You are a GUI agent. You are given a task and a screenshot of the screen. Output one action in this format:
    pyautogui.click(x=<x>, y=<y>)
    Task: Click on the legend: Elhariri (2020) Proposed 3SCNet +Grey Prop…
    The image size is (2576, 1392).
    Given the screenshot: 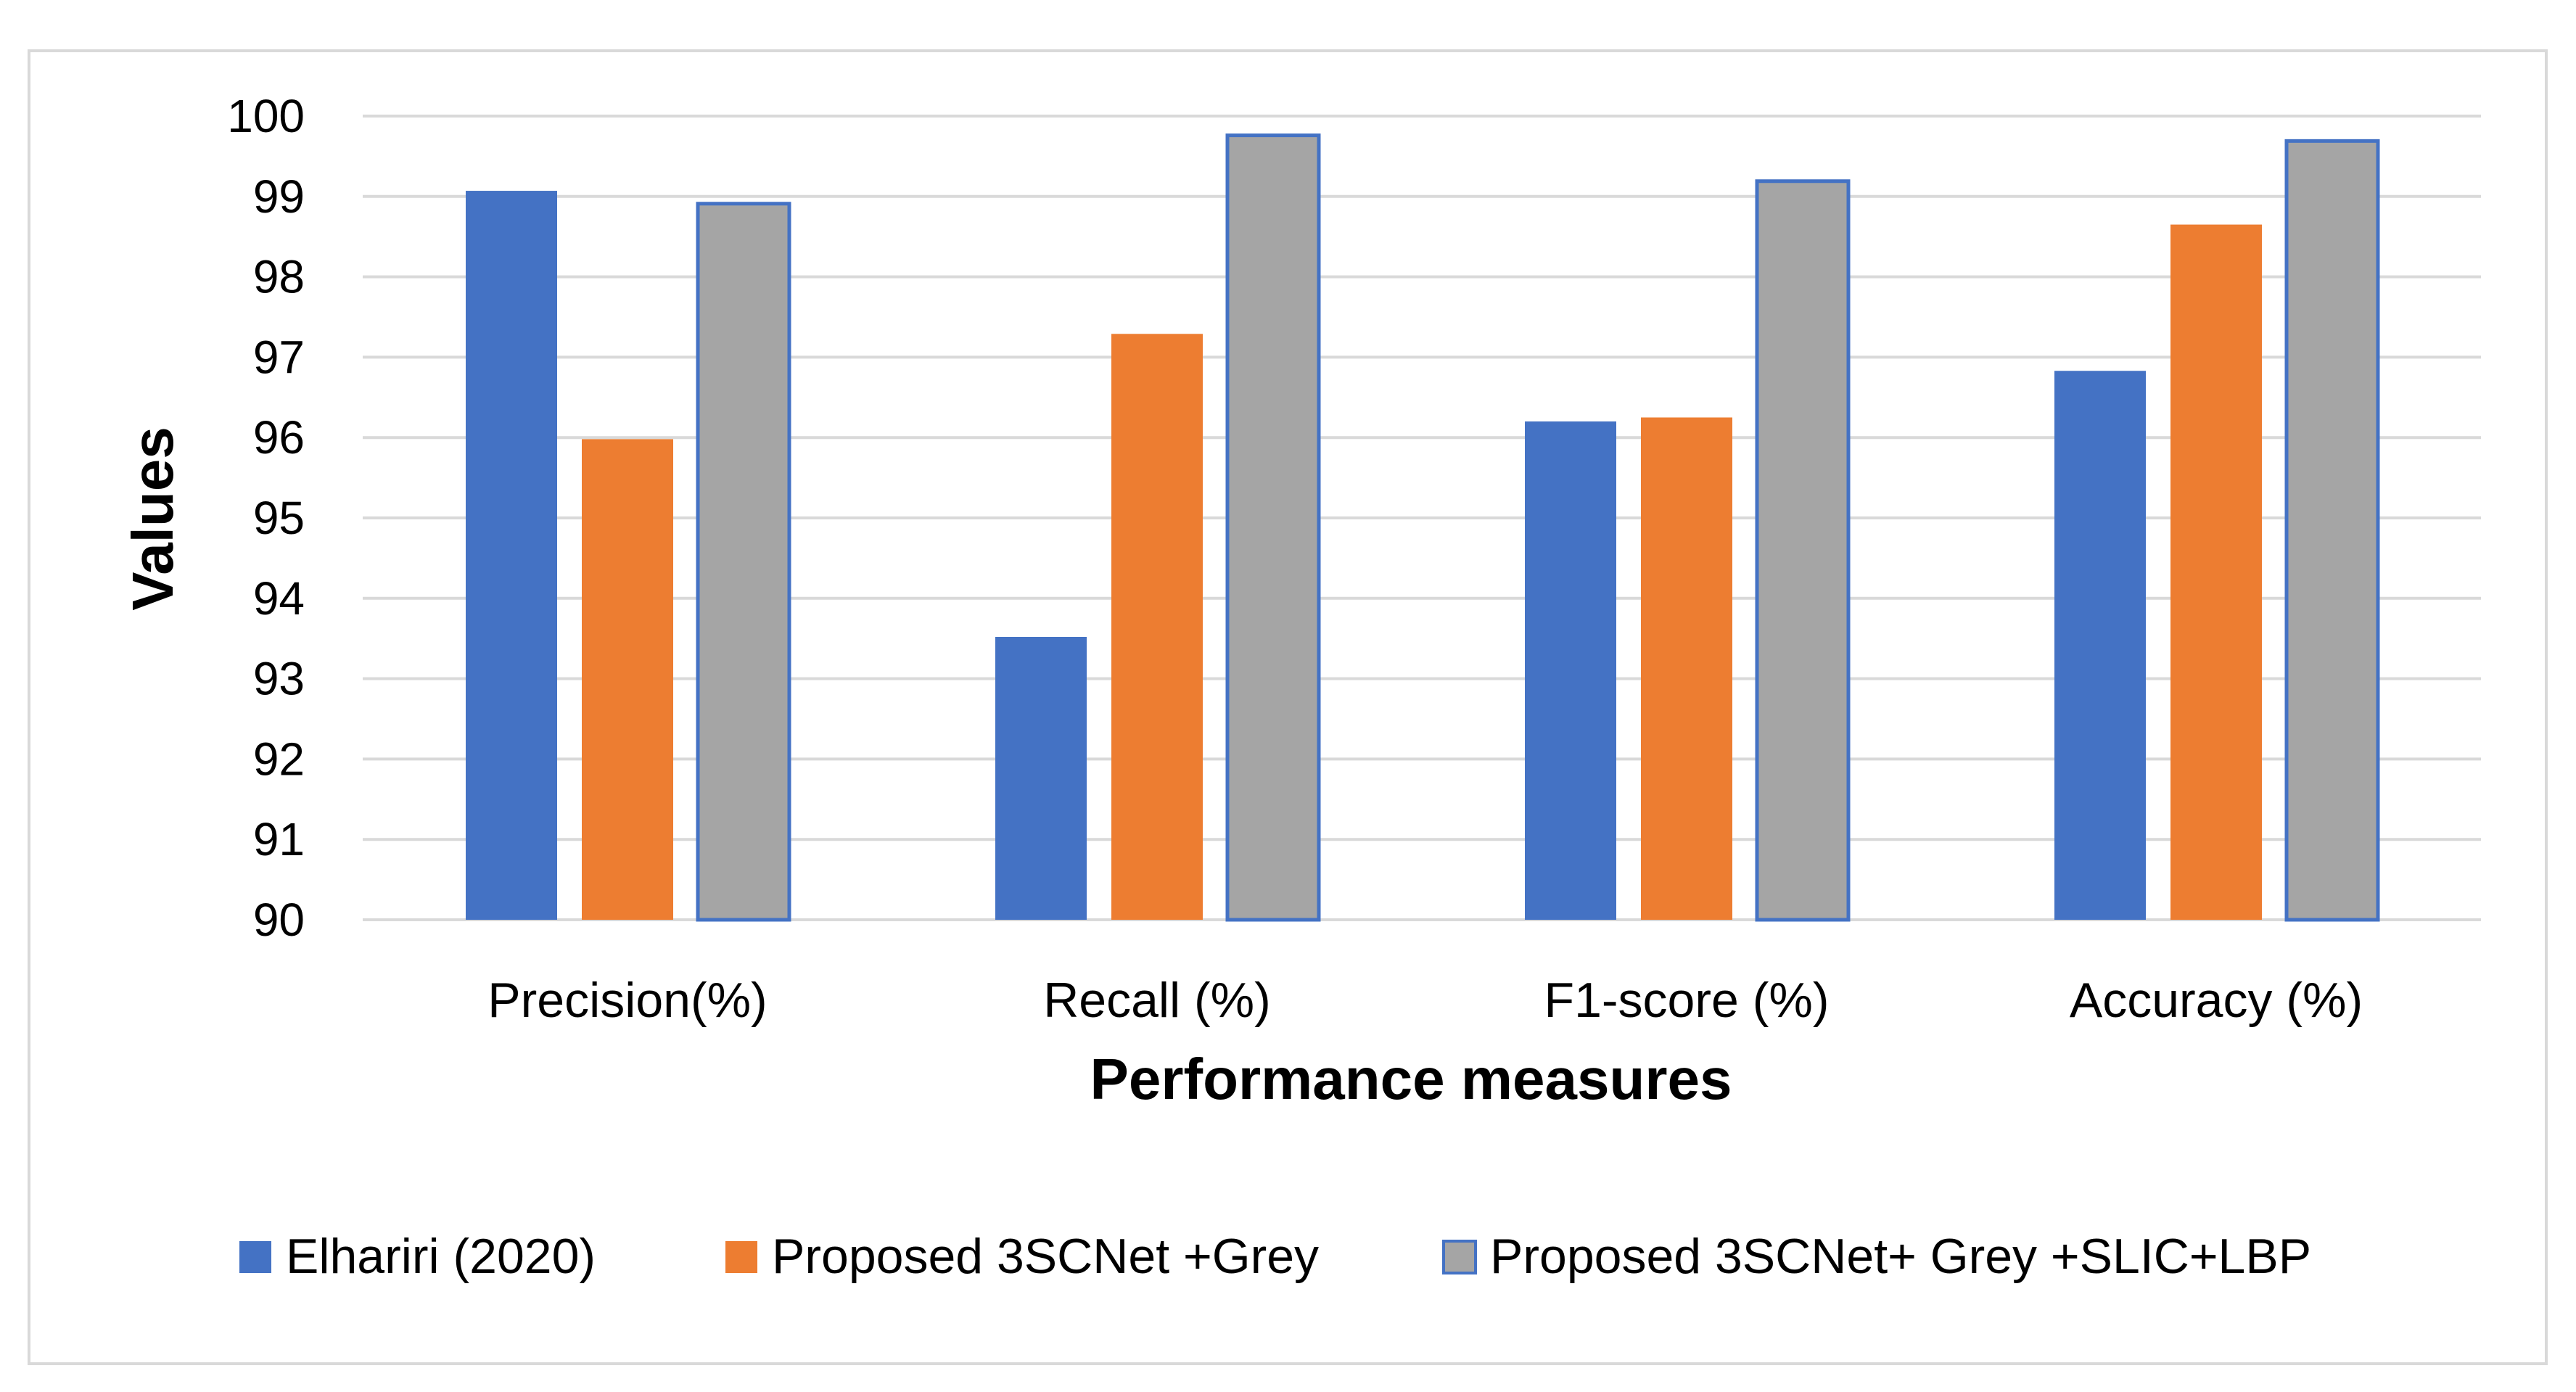 What is the action you would take?
    pyautogui.click(x=1275, y=1256)
    